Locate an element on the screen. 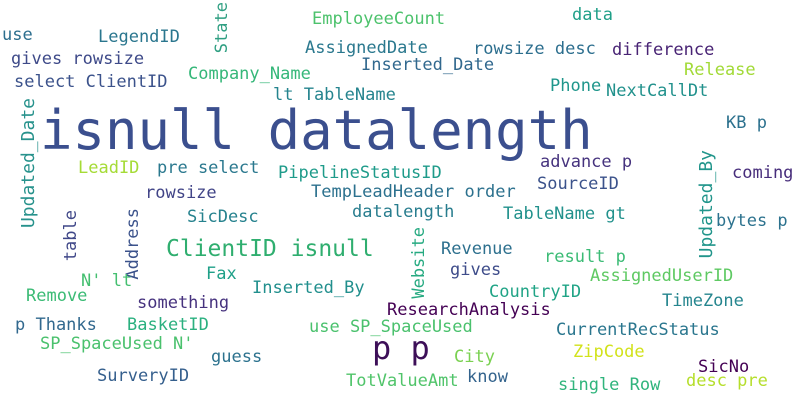  word-clientid-isnull: ClientID isnull is located at coordinates (270, 249).